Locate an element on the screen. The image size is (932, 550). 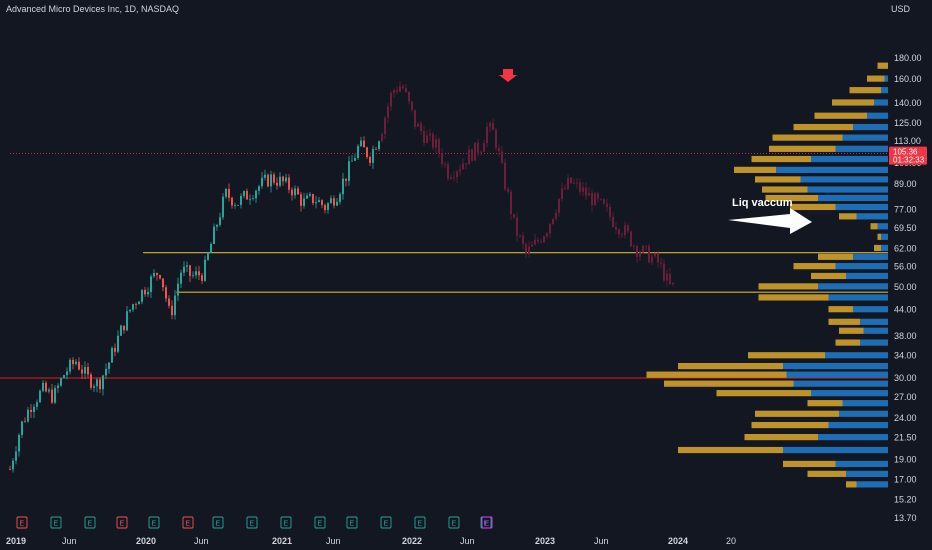
x-tick-label: 2023 is located at coordinates (545, 541).